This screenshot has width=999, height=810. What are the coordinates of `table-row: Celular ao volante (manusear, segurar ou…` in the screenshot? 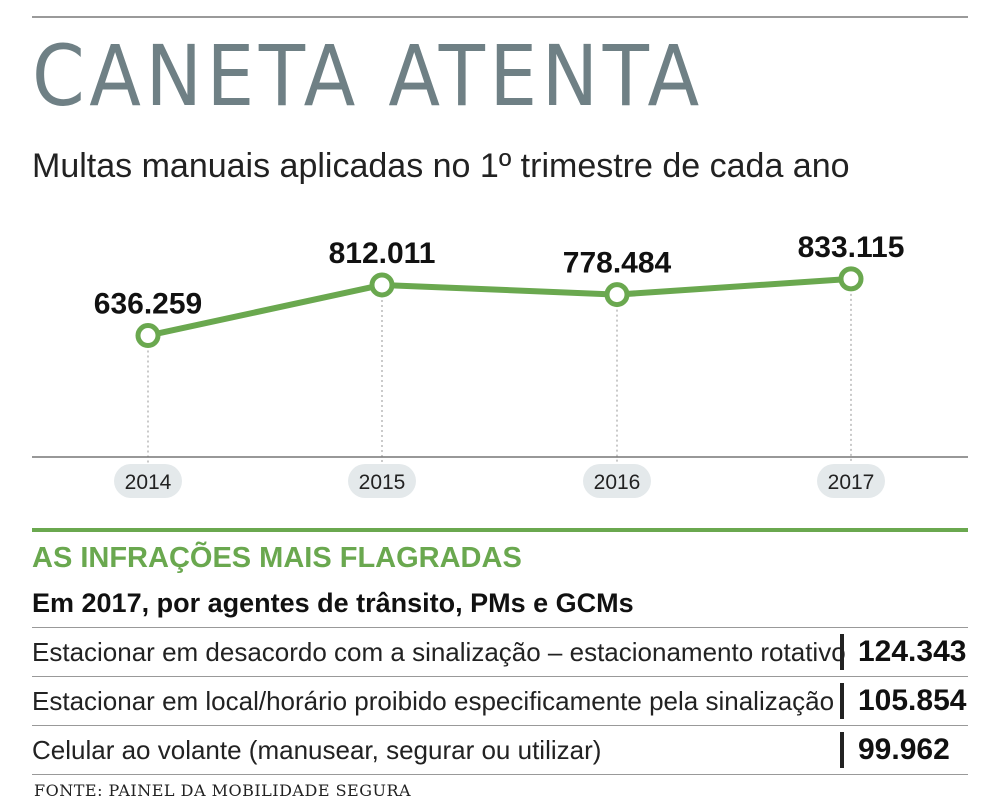 It's located at (500, 750).